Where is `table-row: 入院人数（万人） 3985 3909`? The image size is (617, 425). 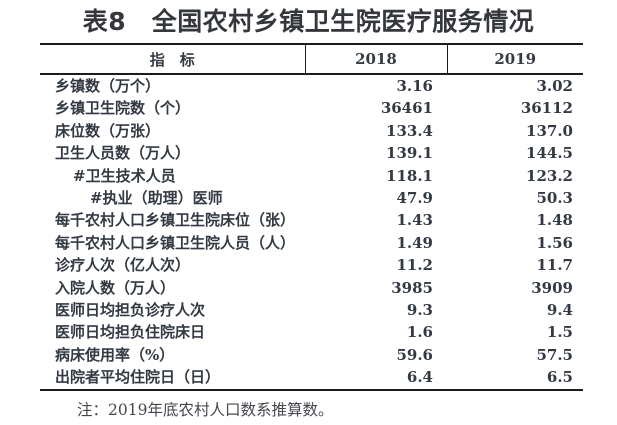
table-row: 入院人数（万人） 3985 3909 is located at coordinates (311, 288).